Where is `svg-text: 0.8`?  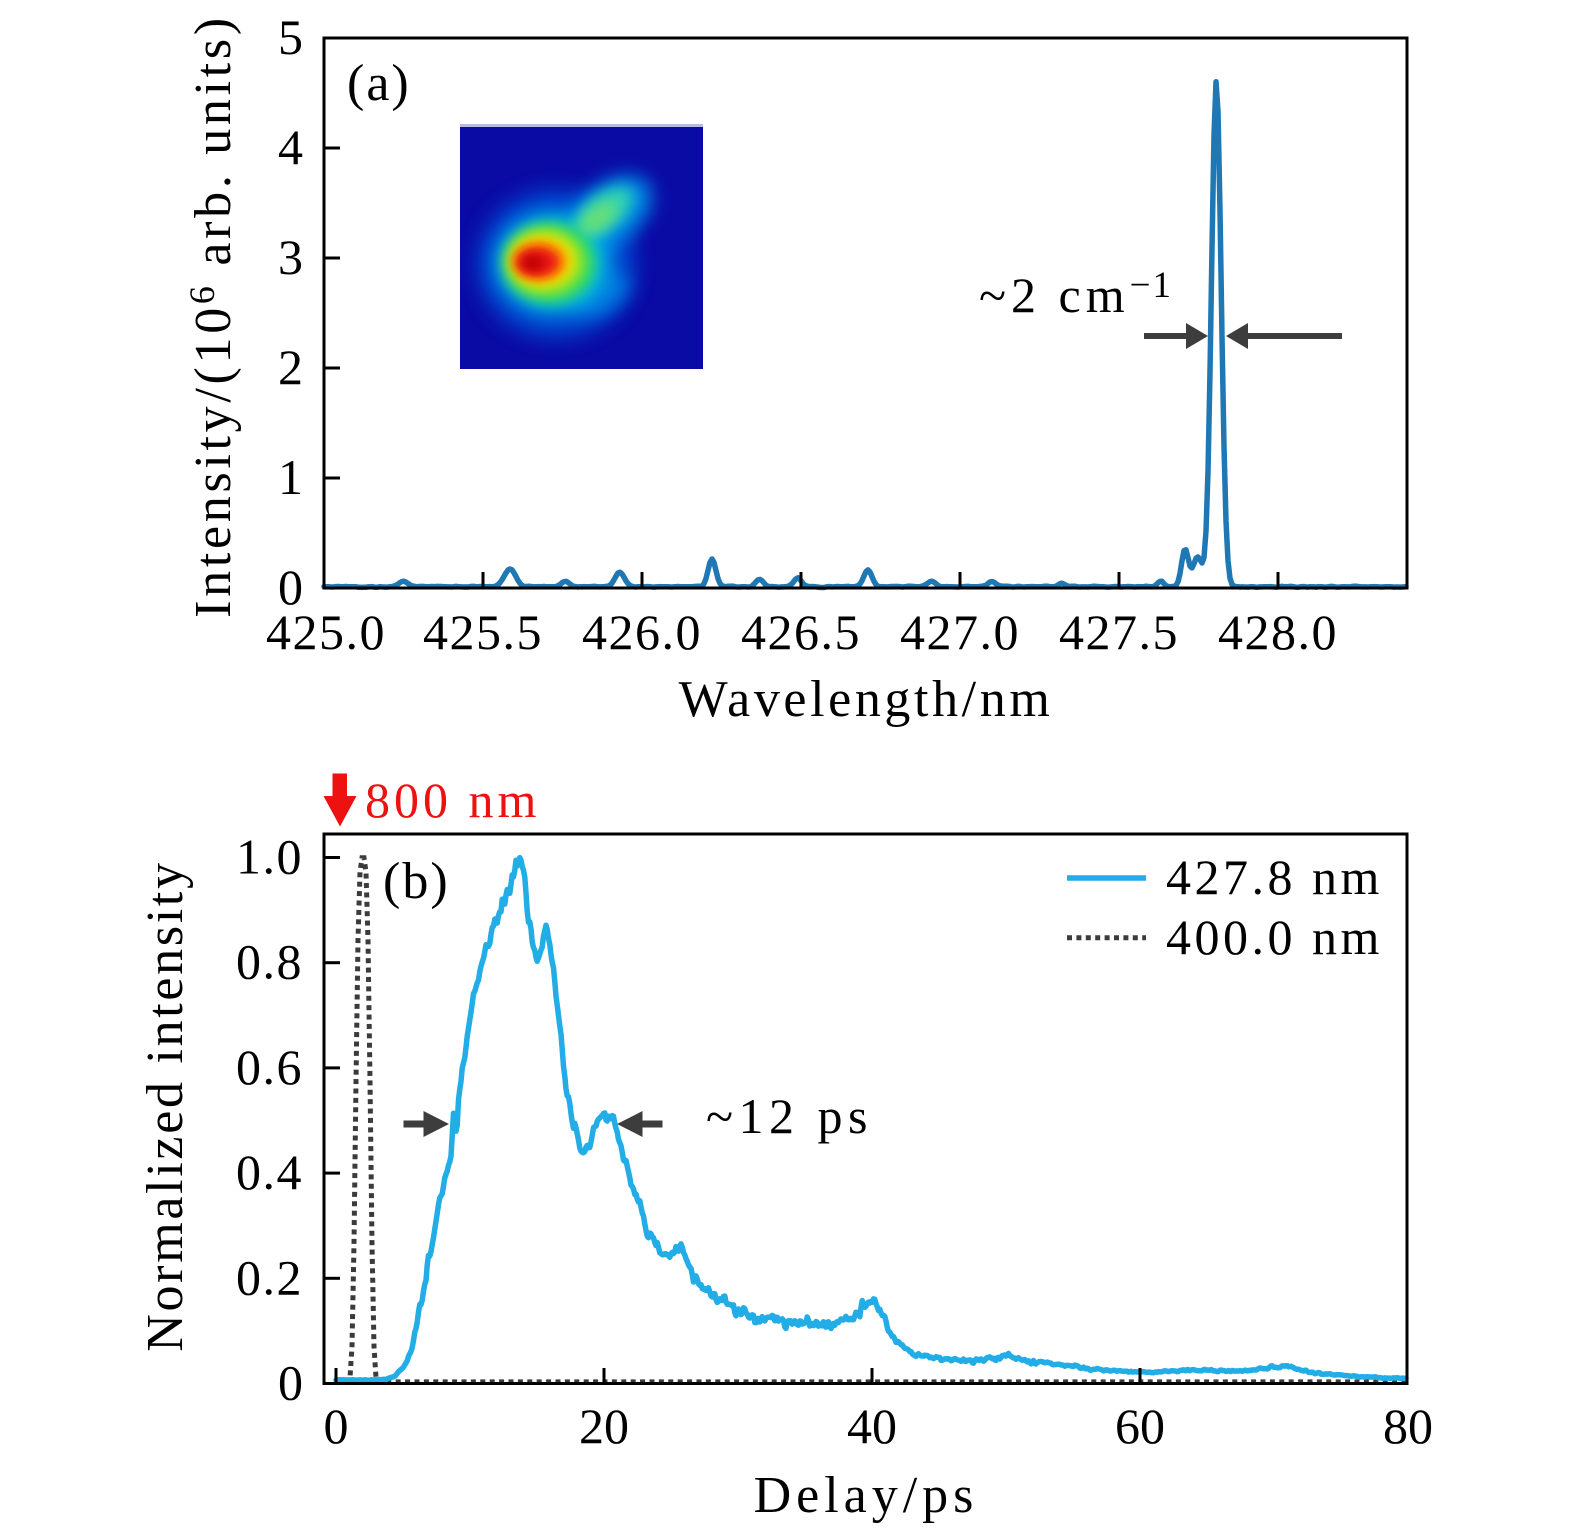
svg-text: 0.8 is located at coordinates (269, 962).